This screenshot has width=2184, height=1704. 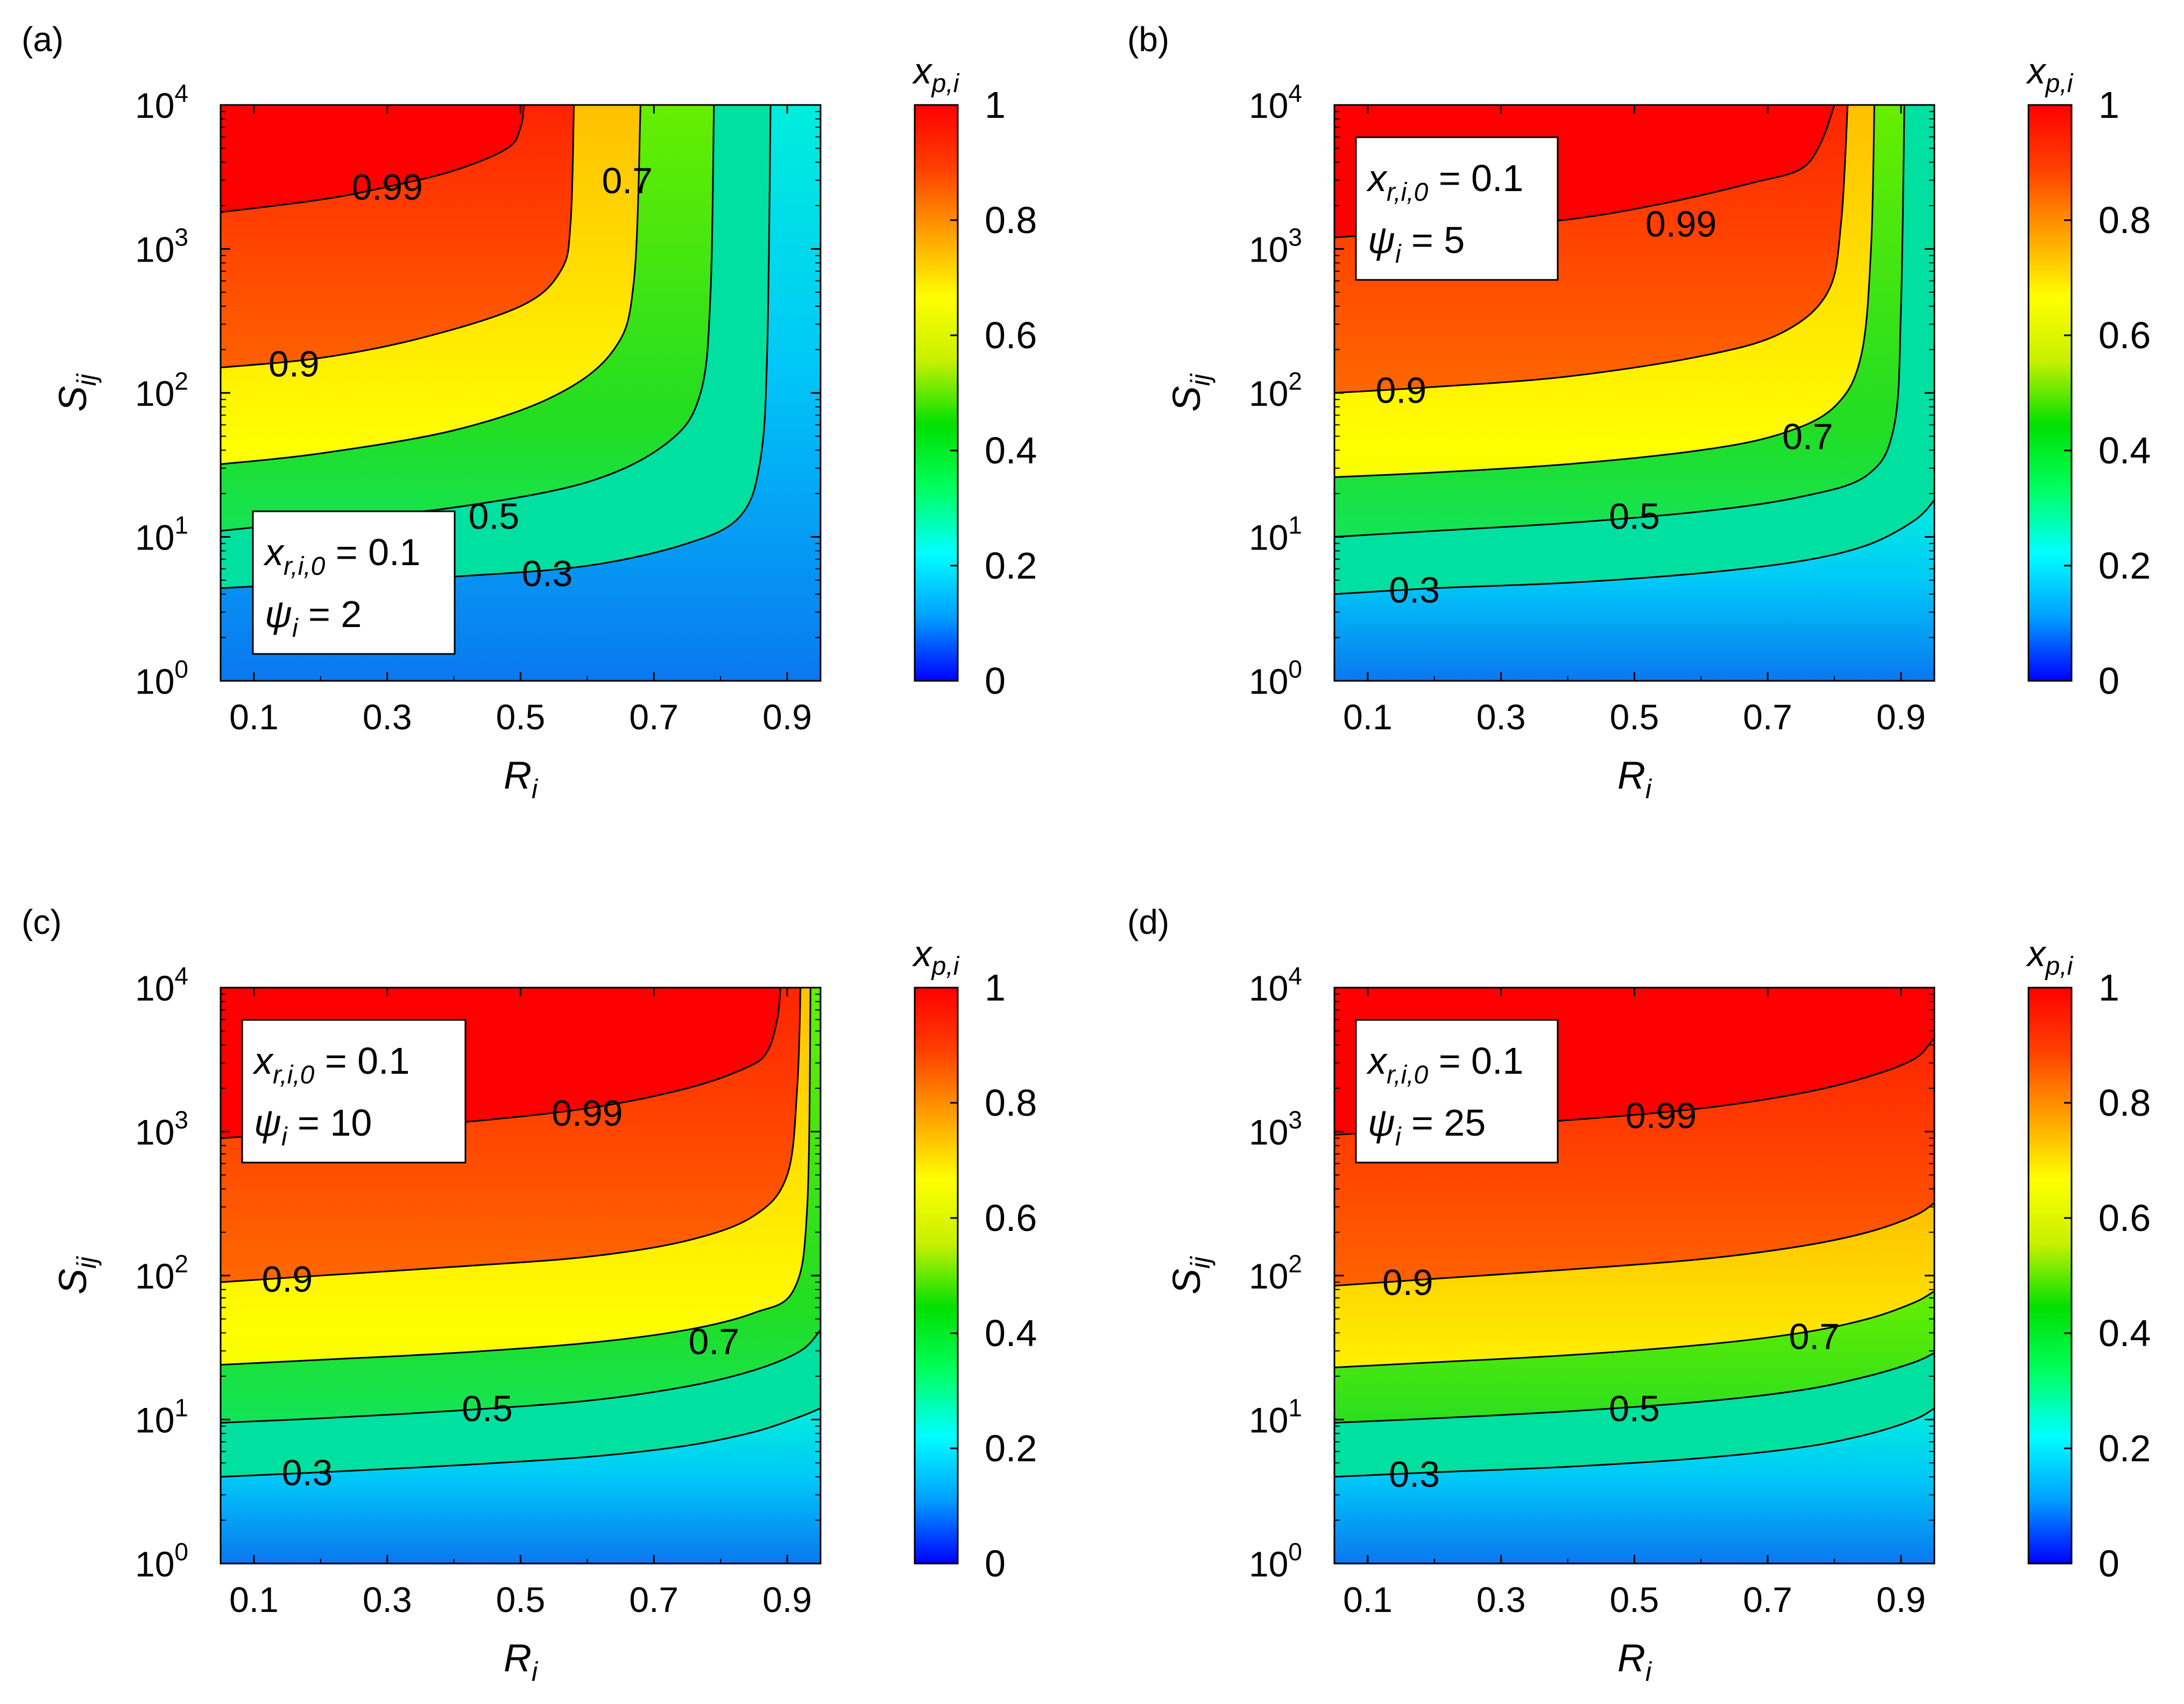 What do you see at coordinates (1457, 1092) in the screenshot?
I see `annotation-box: xr,i,0 = 0.1 ψi = 25` at bounding box center [1457, 1092].